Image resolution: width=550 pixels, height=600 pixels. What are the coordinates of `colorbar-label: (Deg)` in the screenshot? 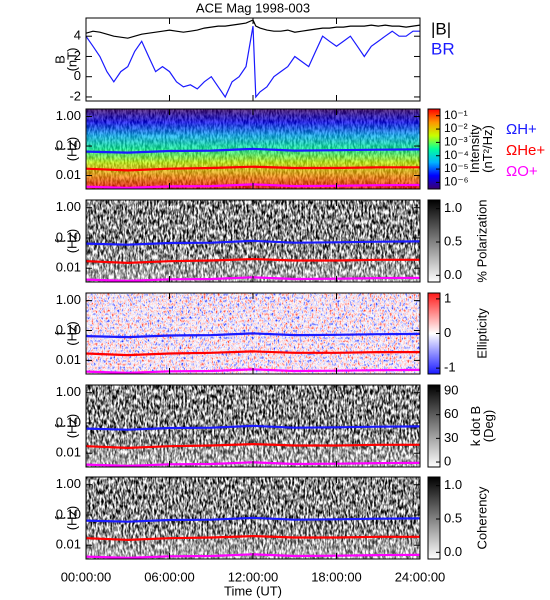 It's located at (488, 426).